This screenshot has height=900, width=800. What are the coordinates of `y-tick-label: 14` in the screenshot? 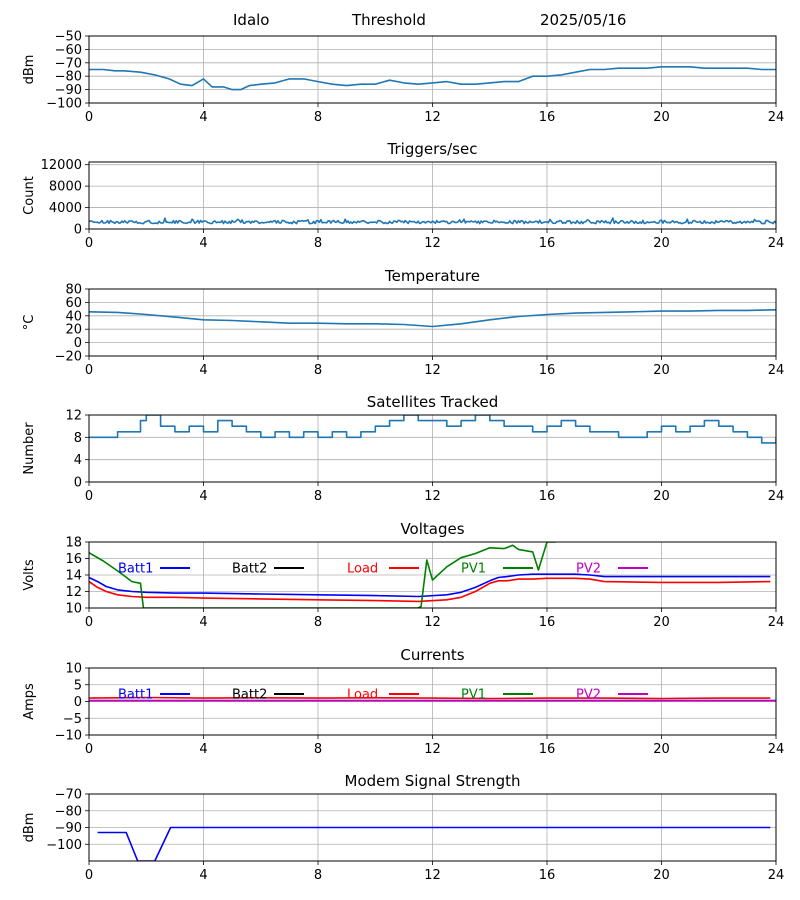 It's located at (73, 576).